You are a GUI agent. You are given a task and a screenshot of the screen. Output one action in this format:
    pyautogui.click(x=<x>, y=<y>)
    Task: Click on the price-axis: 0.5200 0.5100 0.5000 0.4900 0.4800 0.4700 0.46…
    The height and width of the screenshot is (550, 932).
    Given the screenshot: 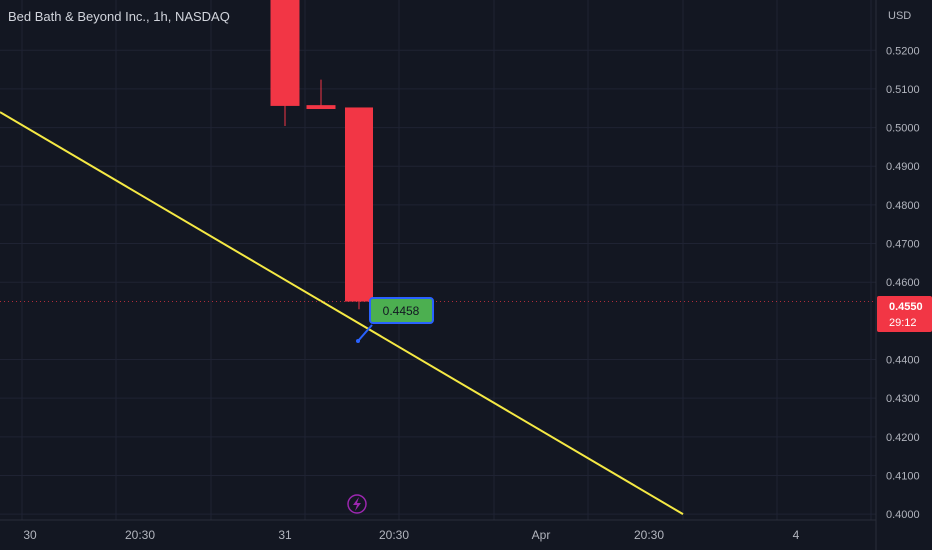 What is the action you would take?
    pyautogui.click(x=903, y=283)
    